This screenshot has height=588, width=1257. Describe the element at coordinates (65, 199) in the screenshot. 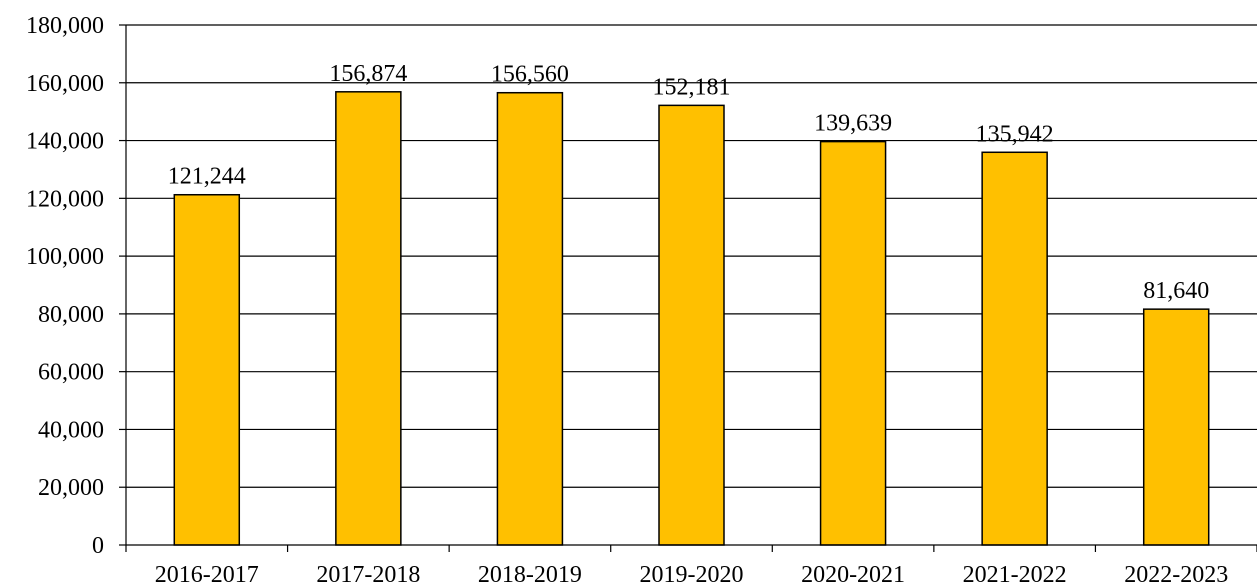

I see `y-tick-label: 120,000` at that location.